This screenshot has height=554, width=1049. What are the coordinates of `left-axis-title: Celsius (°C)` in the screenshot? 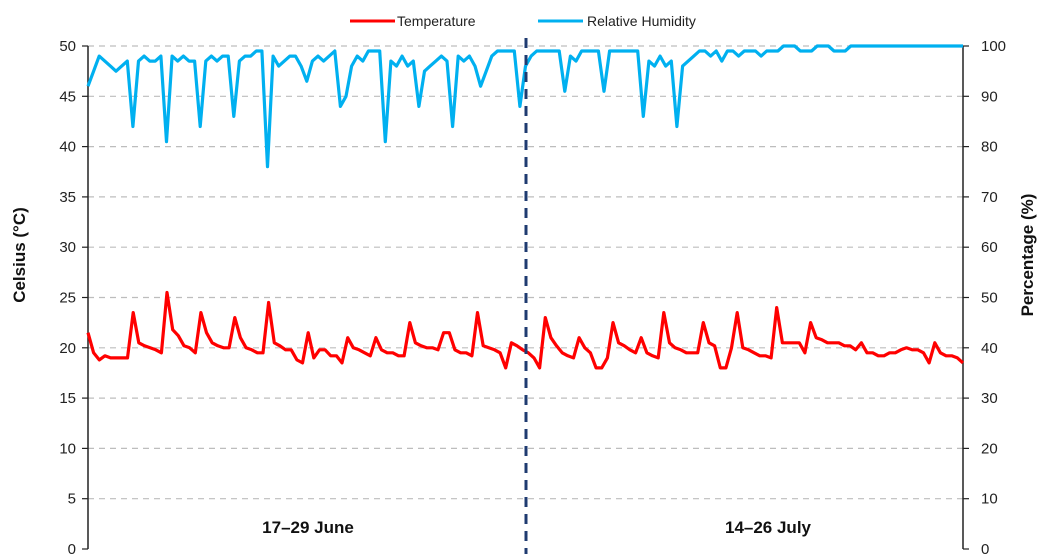 It's located at (19, 255).